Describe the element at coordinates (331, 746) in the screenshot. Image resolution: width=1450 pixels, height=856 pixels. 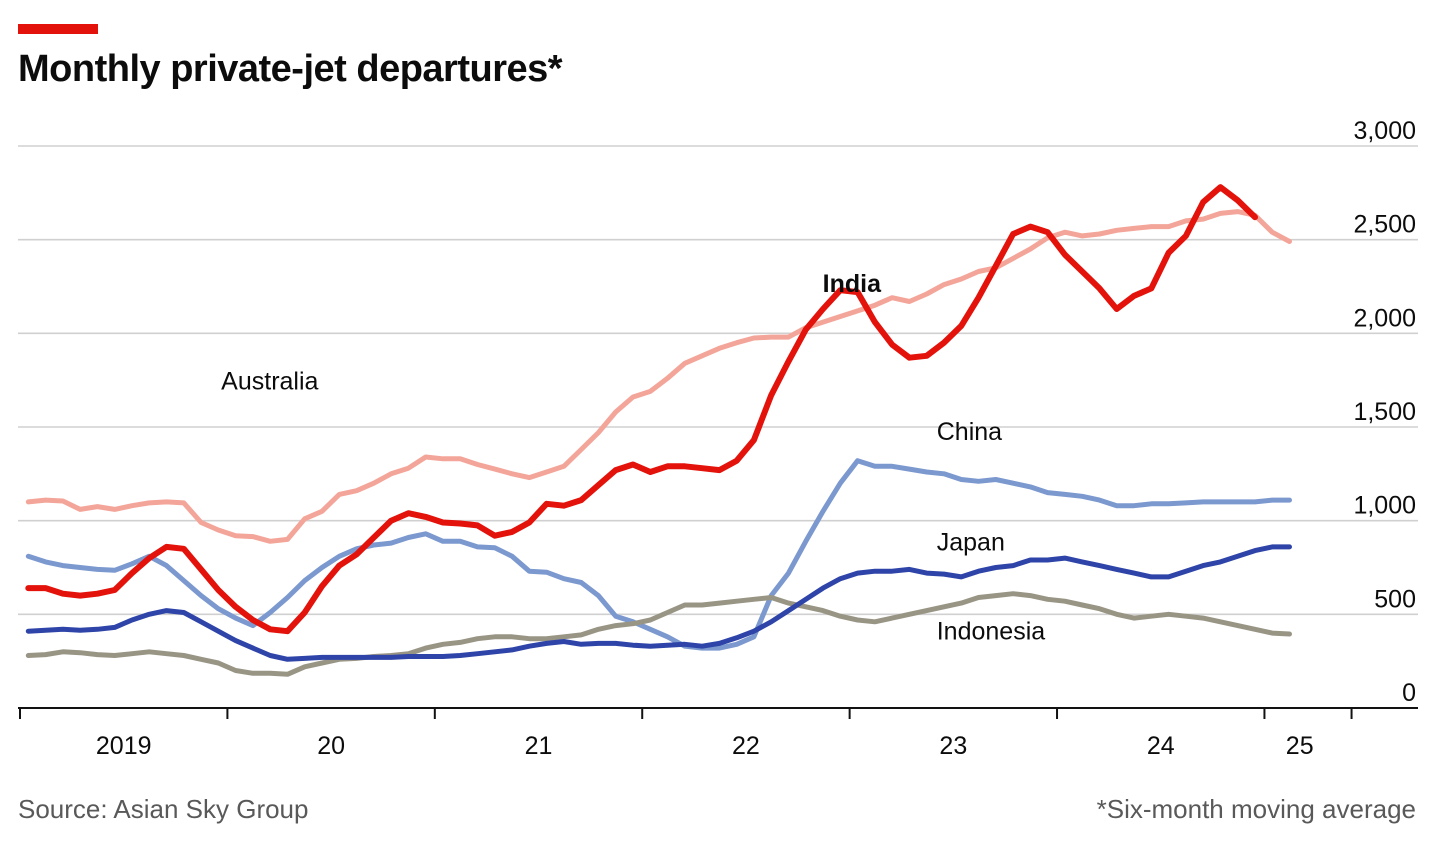
I see `x-tick-label: 20` at that location.